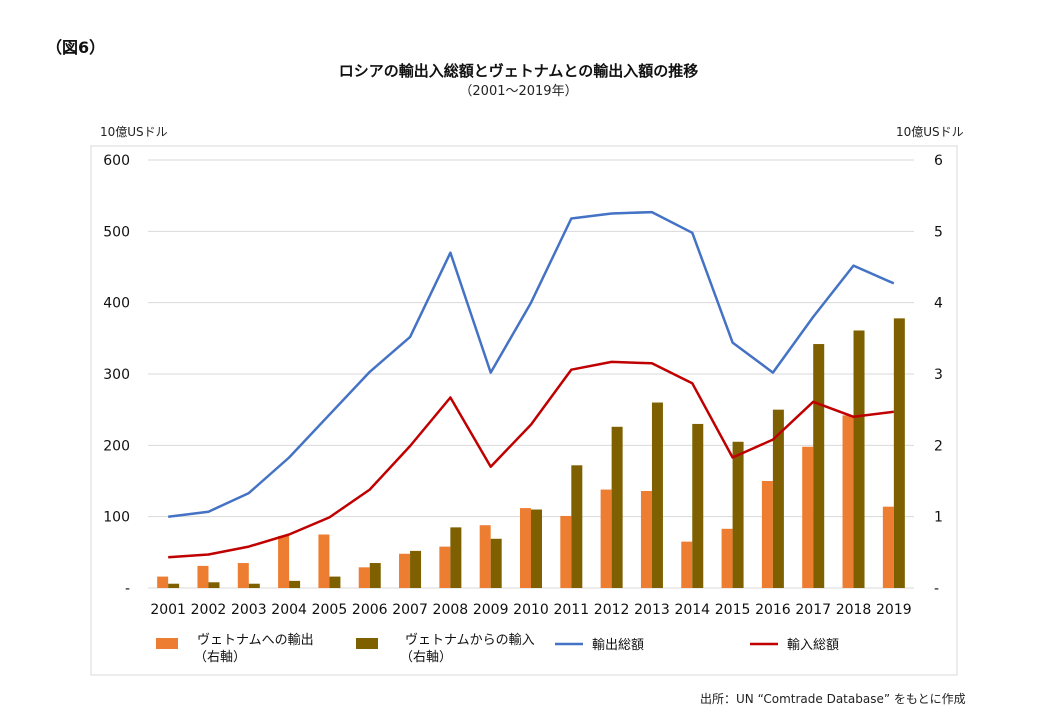  What do you see at coordinates (938, 446) in the screenshot?
I see `right-axis-tick-label: 2` at bounding box center [938, 446].